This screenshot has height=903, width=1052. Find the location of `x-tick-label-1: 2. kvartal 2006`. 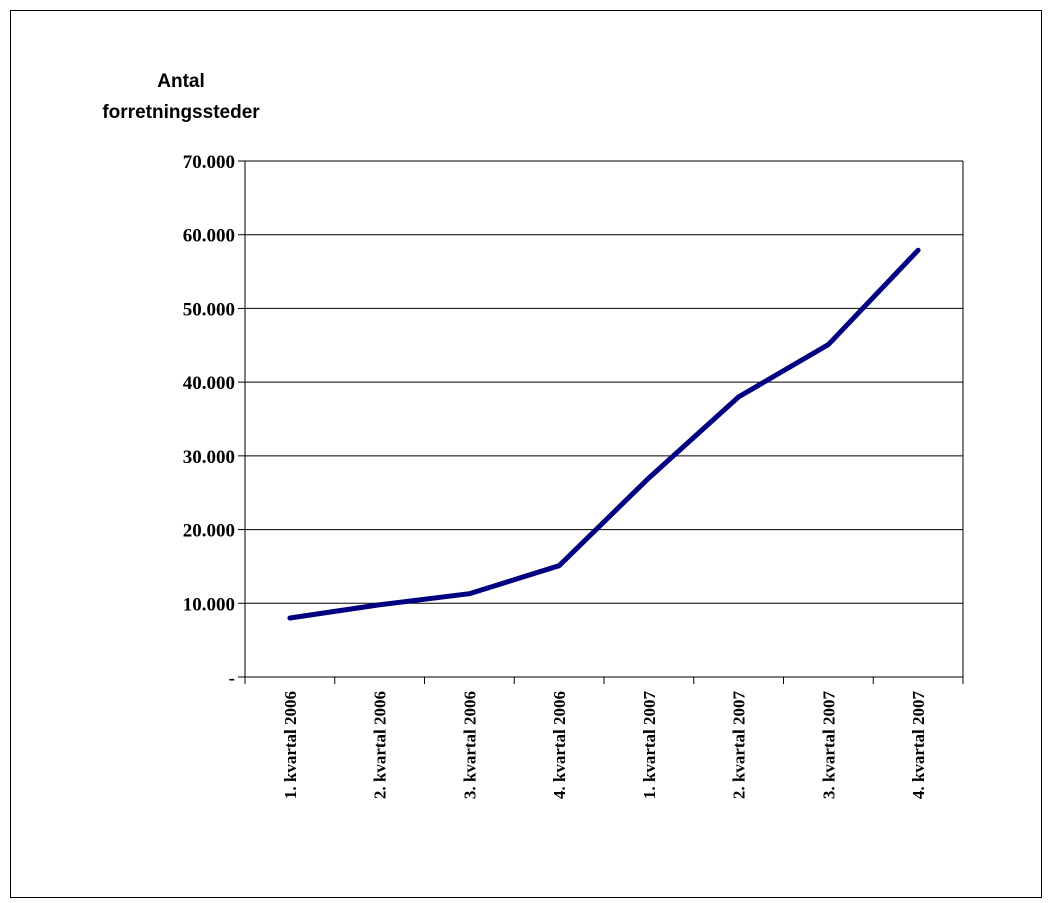

x-tick-label-1: 2. kvartal 2006 is located at coordinates (380, 745).